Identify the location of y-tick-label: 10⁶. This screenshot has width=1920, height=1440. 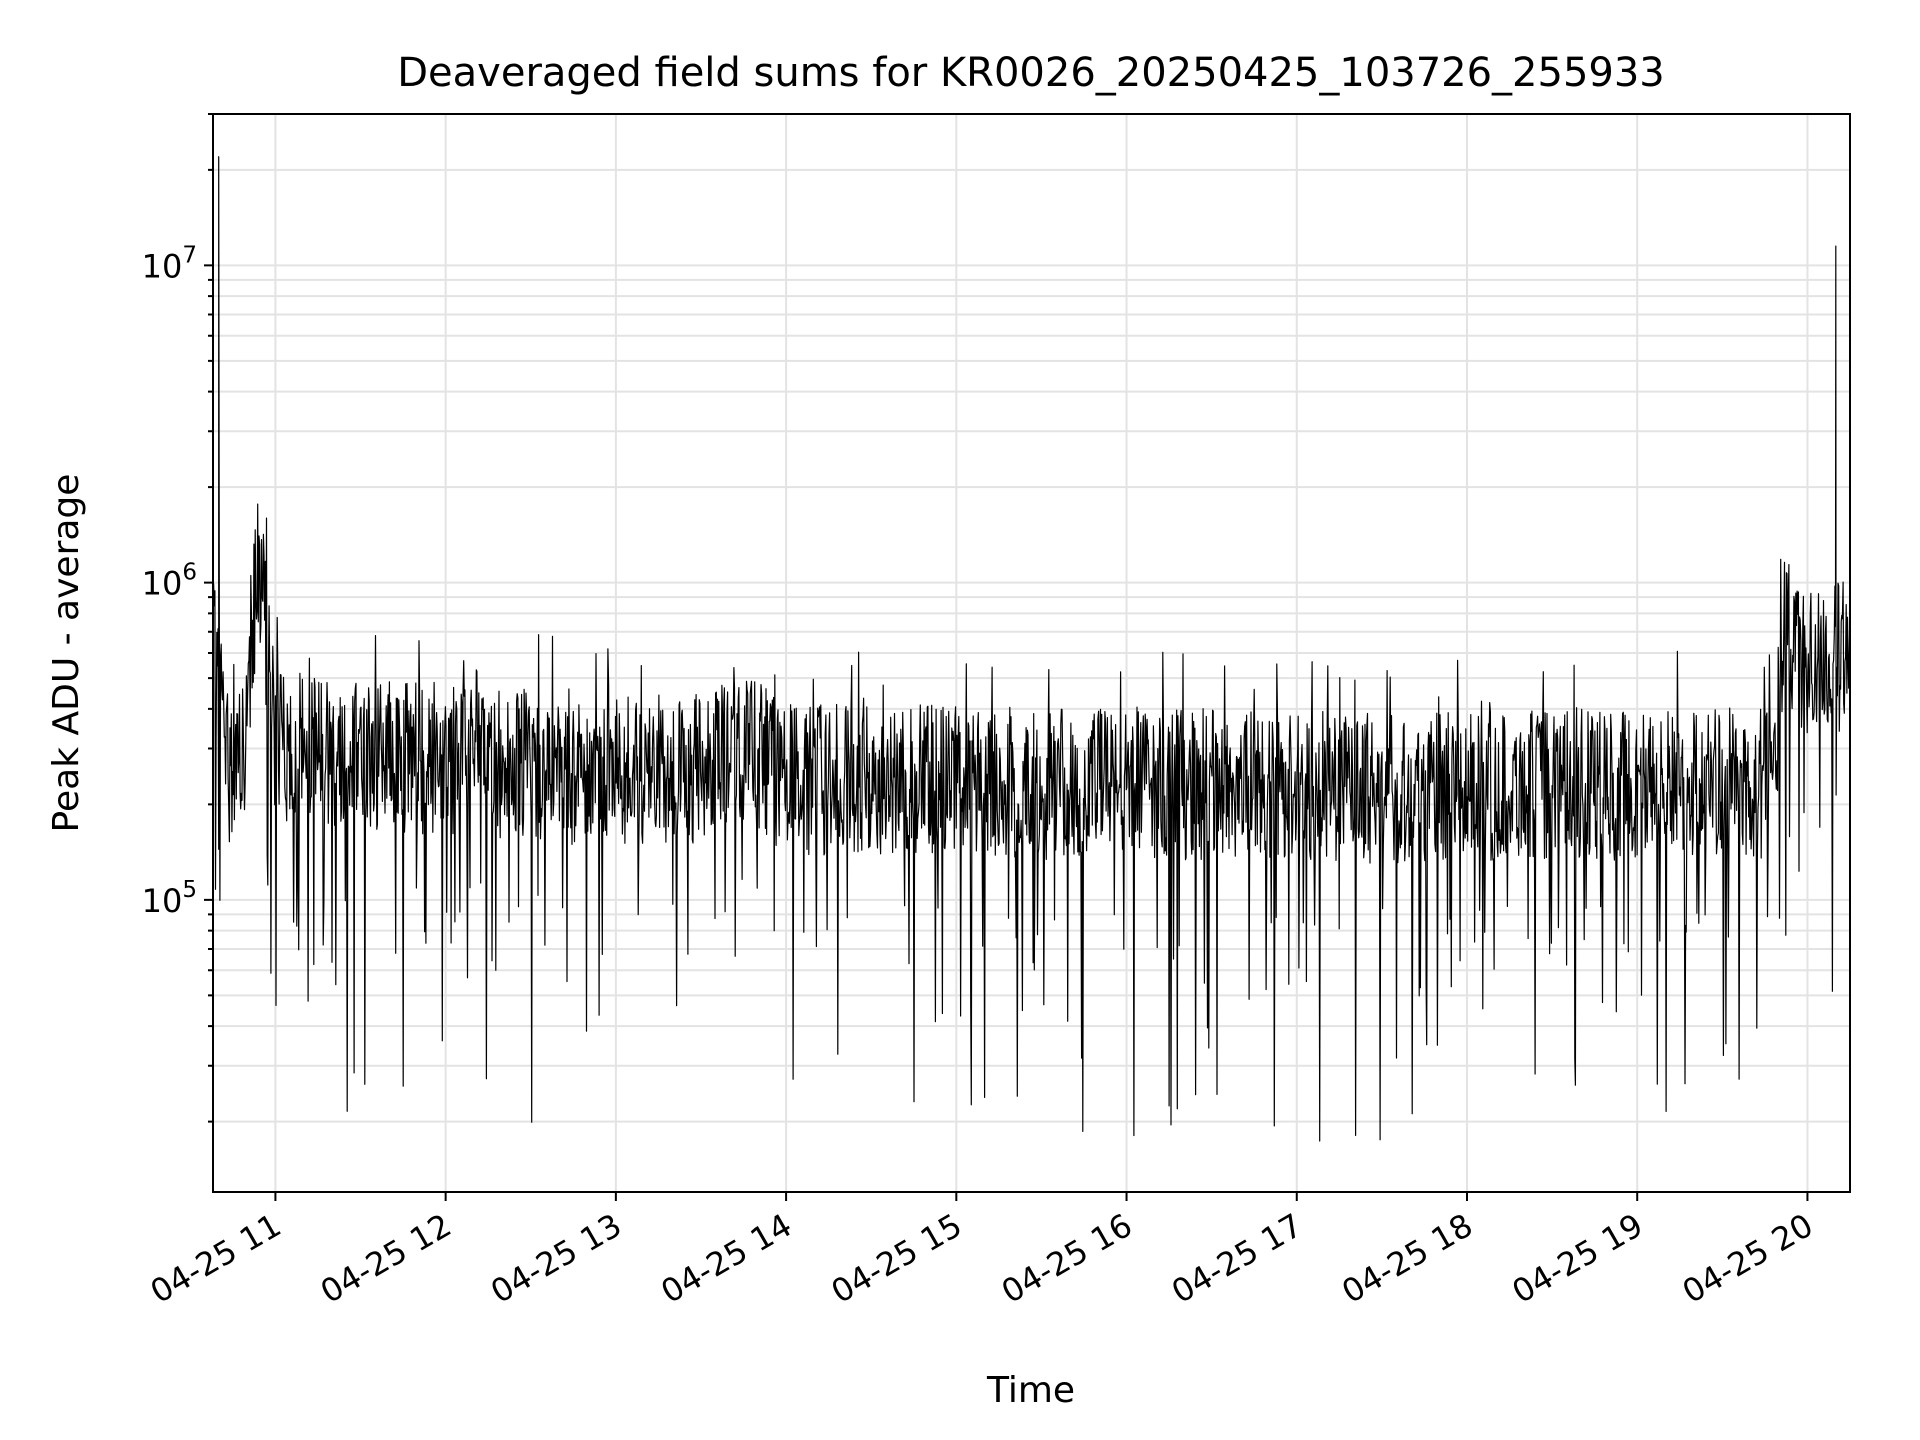
(169, 581).